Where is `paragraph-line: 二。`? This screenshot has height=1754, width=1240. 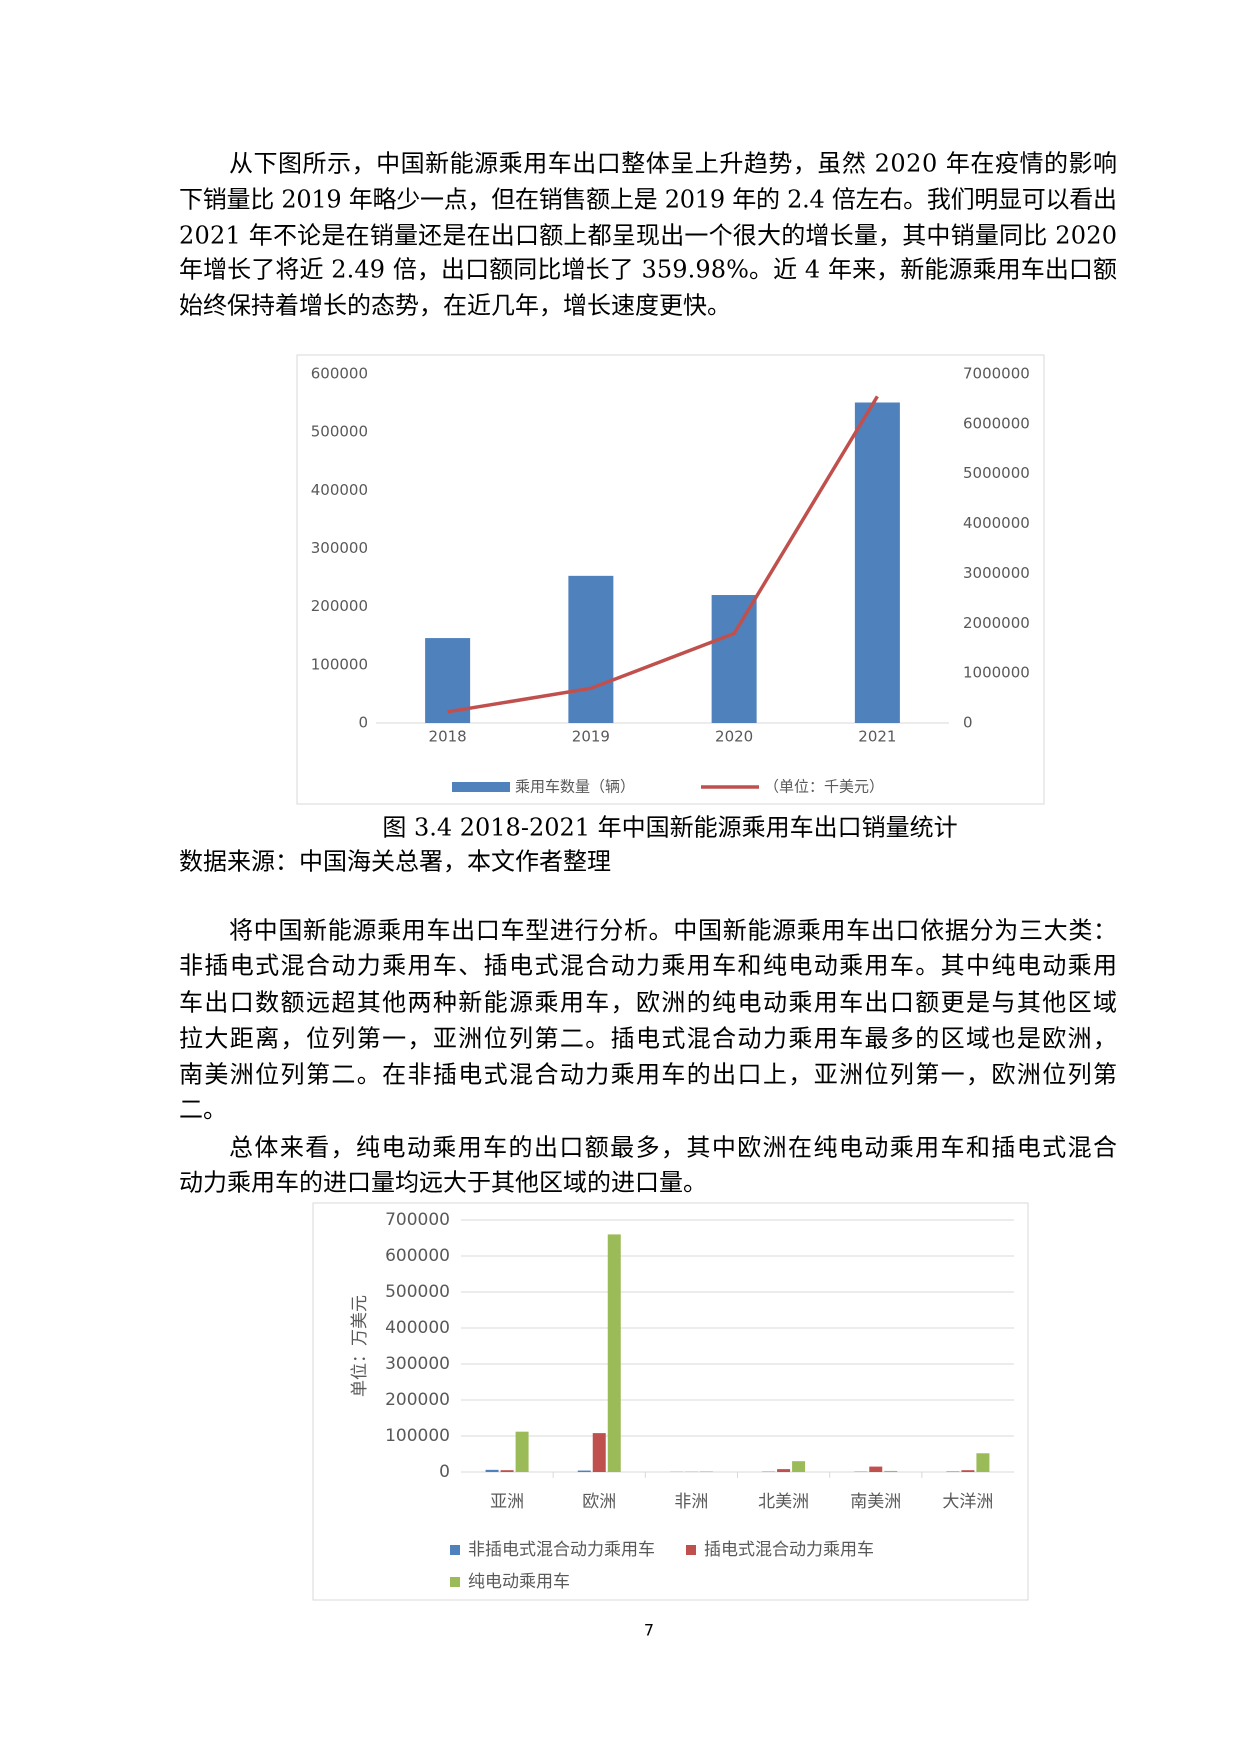 paragraph-line: 二。 is located at coordinates (203, 1110).